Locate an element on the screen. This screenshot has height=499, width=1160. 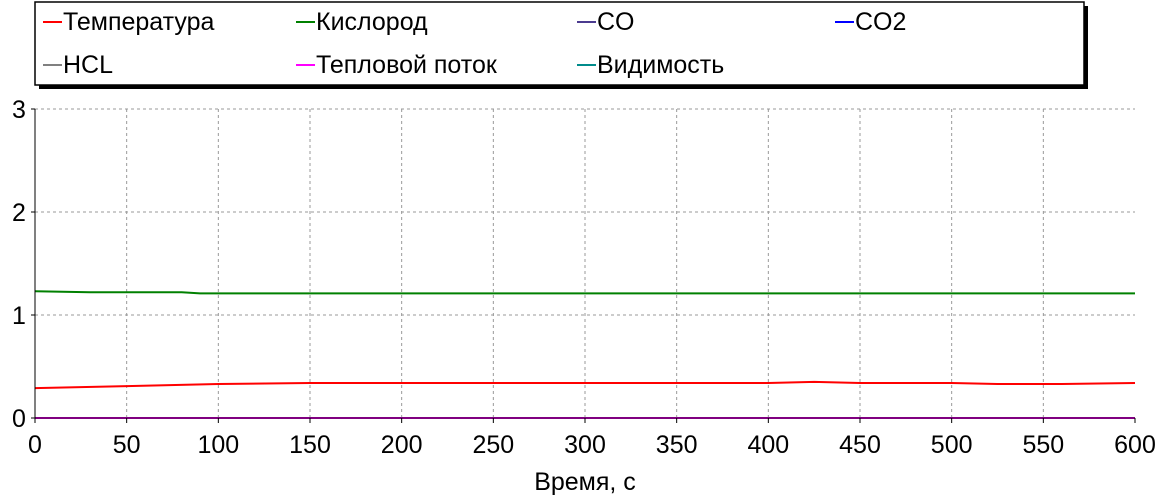
x-tick-label: 400 is located at coordinates (768, 445).